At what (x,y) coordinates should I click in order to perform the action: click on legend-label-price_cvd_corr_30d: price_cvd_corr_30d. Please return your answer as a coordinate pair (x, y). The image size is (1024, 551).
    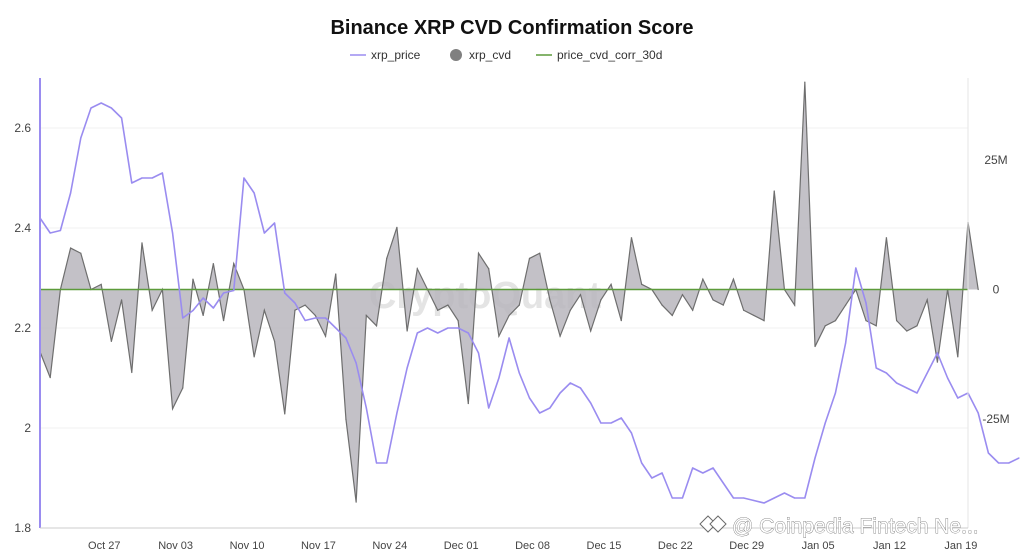
    Looking at the image, I should click on (609, 55).